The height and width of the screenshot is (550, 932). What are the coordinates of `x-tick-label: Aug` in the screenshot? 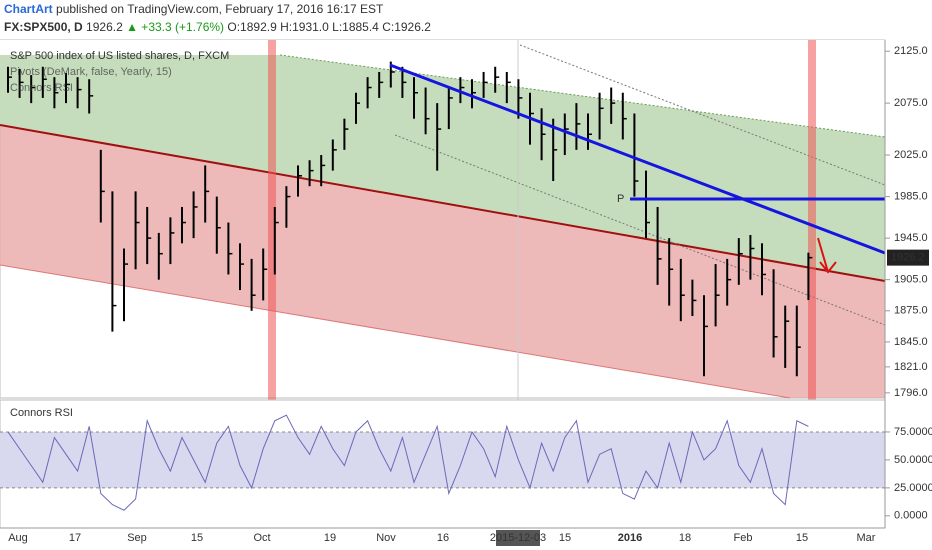 It's located at (18, 538).